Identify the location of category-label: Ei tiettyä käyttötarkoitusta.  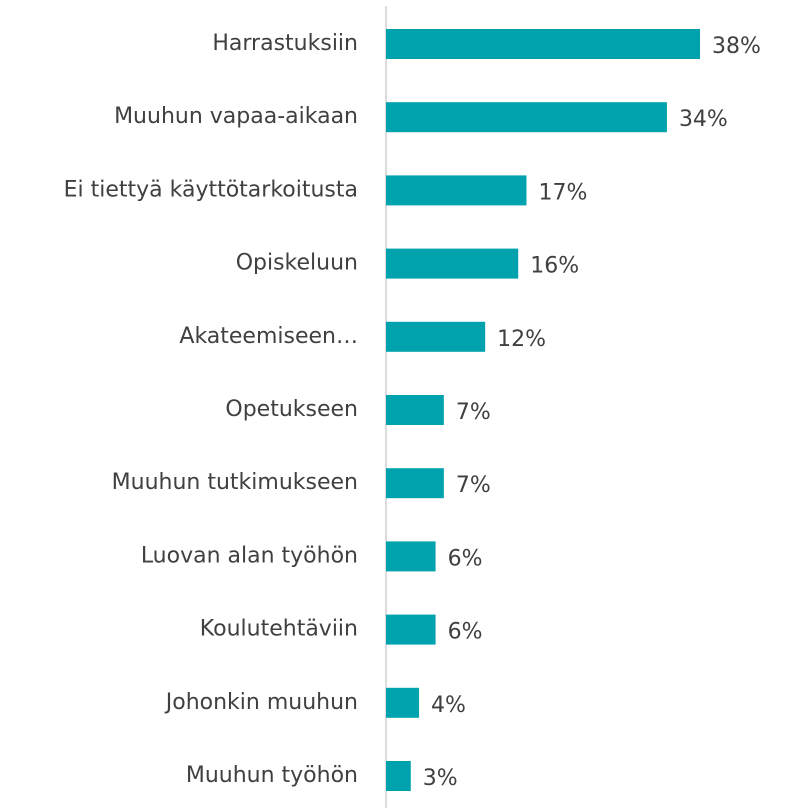
(211, 189).